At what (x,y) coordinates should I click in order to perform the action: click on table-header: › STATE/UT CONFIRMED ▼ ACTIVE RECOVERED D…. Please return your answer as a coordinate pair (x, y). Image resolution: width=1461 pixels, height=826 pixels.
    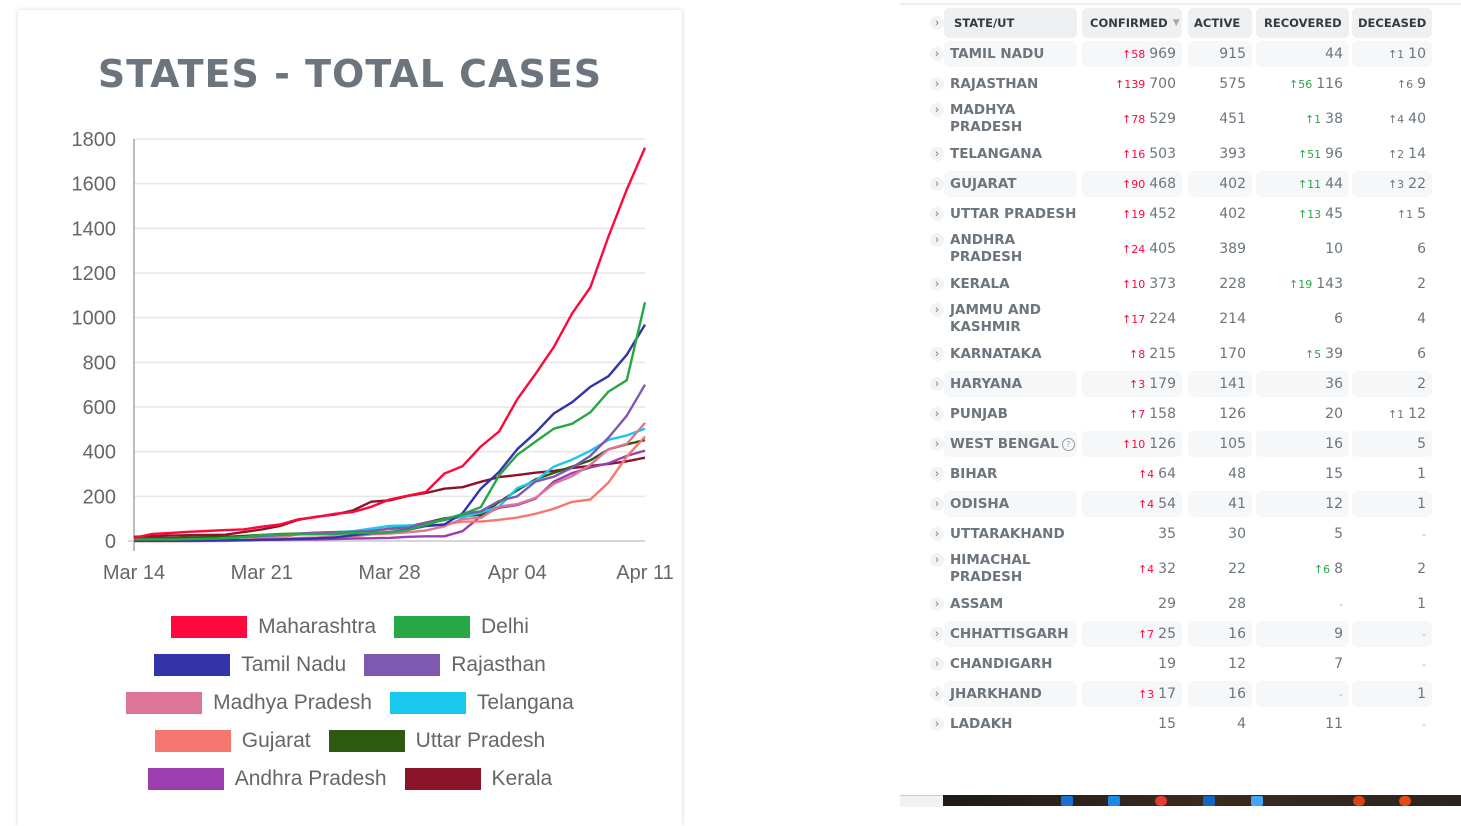
    Looking at the image, I should click on (1180, 23).